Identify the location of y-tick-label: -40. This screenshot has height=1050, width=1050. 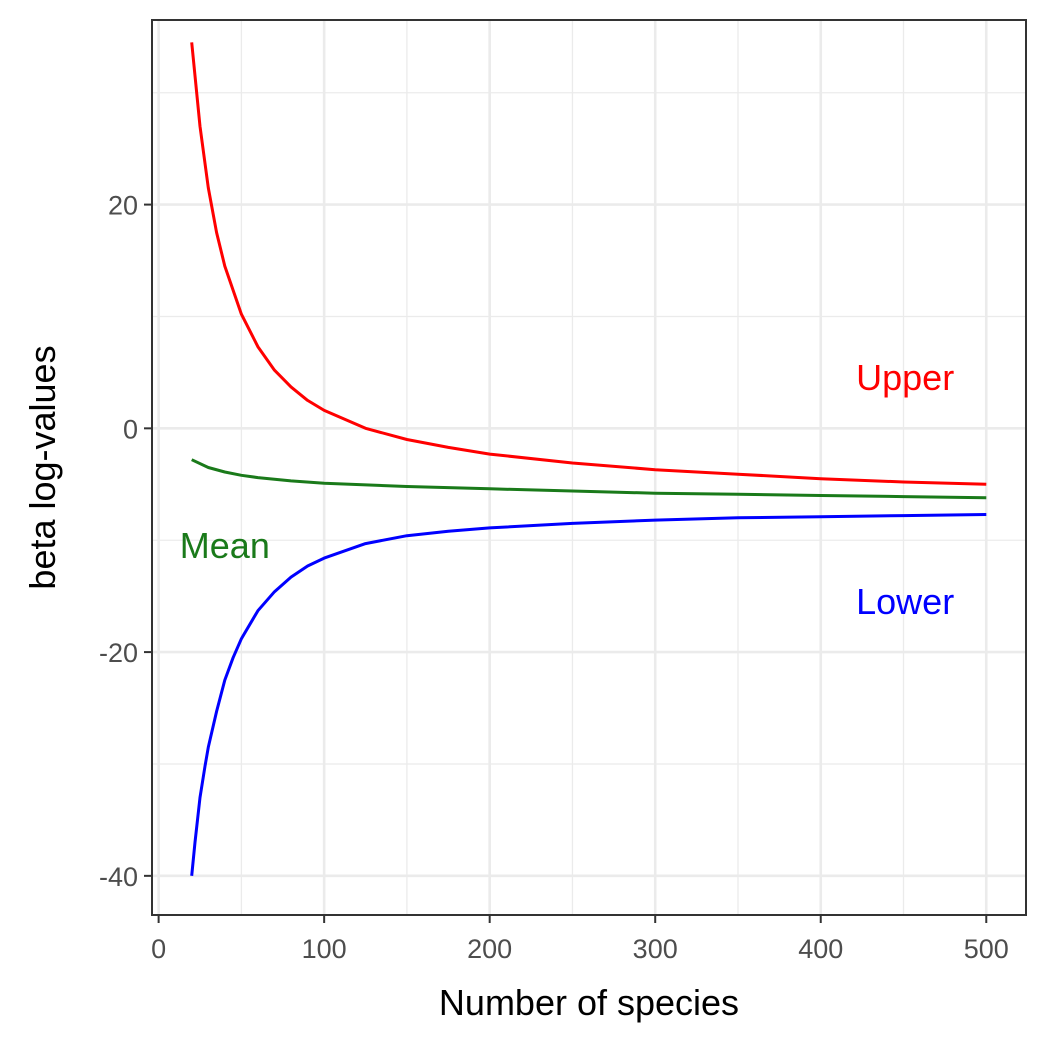
(118, 877).